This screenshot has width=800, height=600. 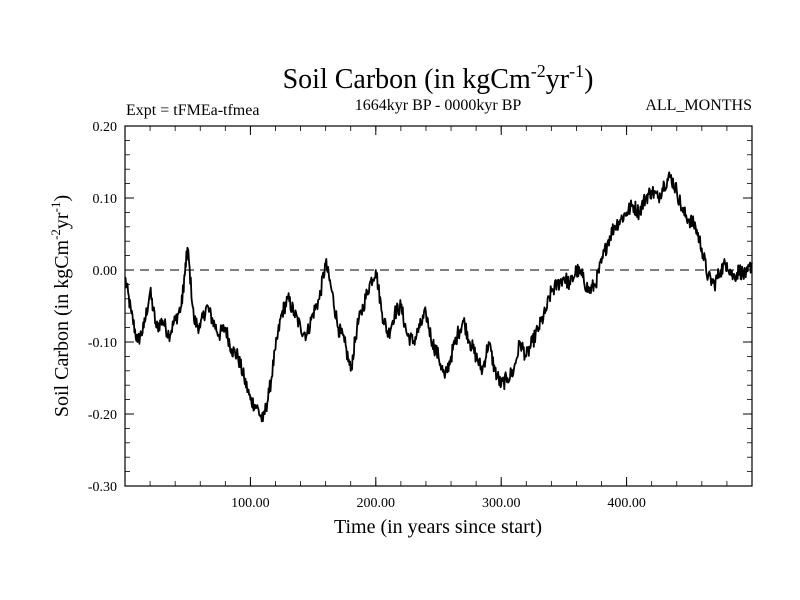 What do you see at coordinates (102, 415) in the screenshot?
I see `y-tick-label: -0.20` at bounding box center [102, 415].